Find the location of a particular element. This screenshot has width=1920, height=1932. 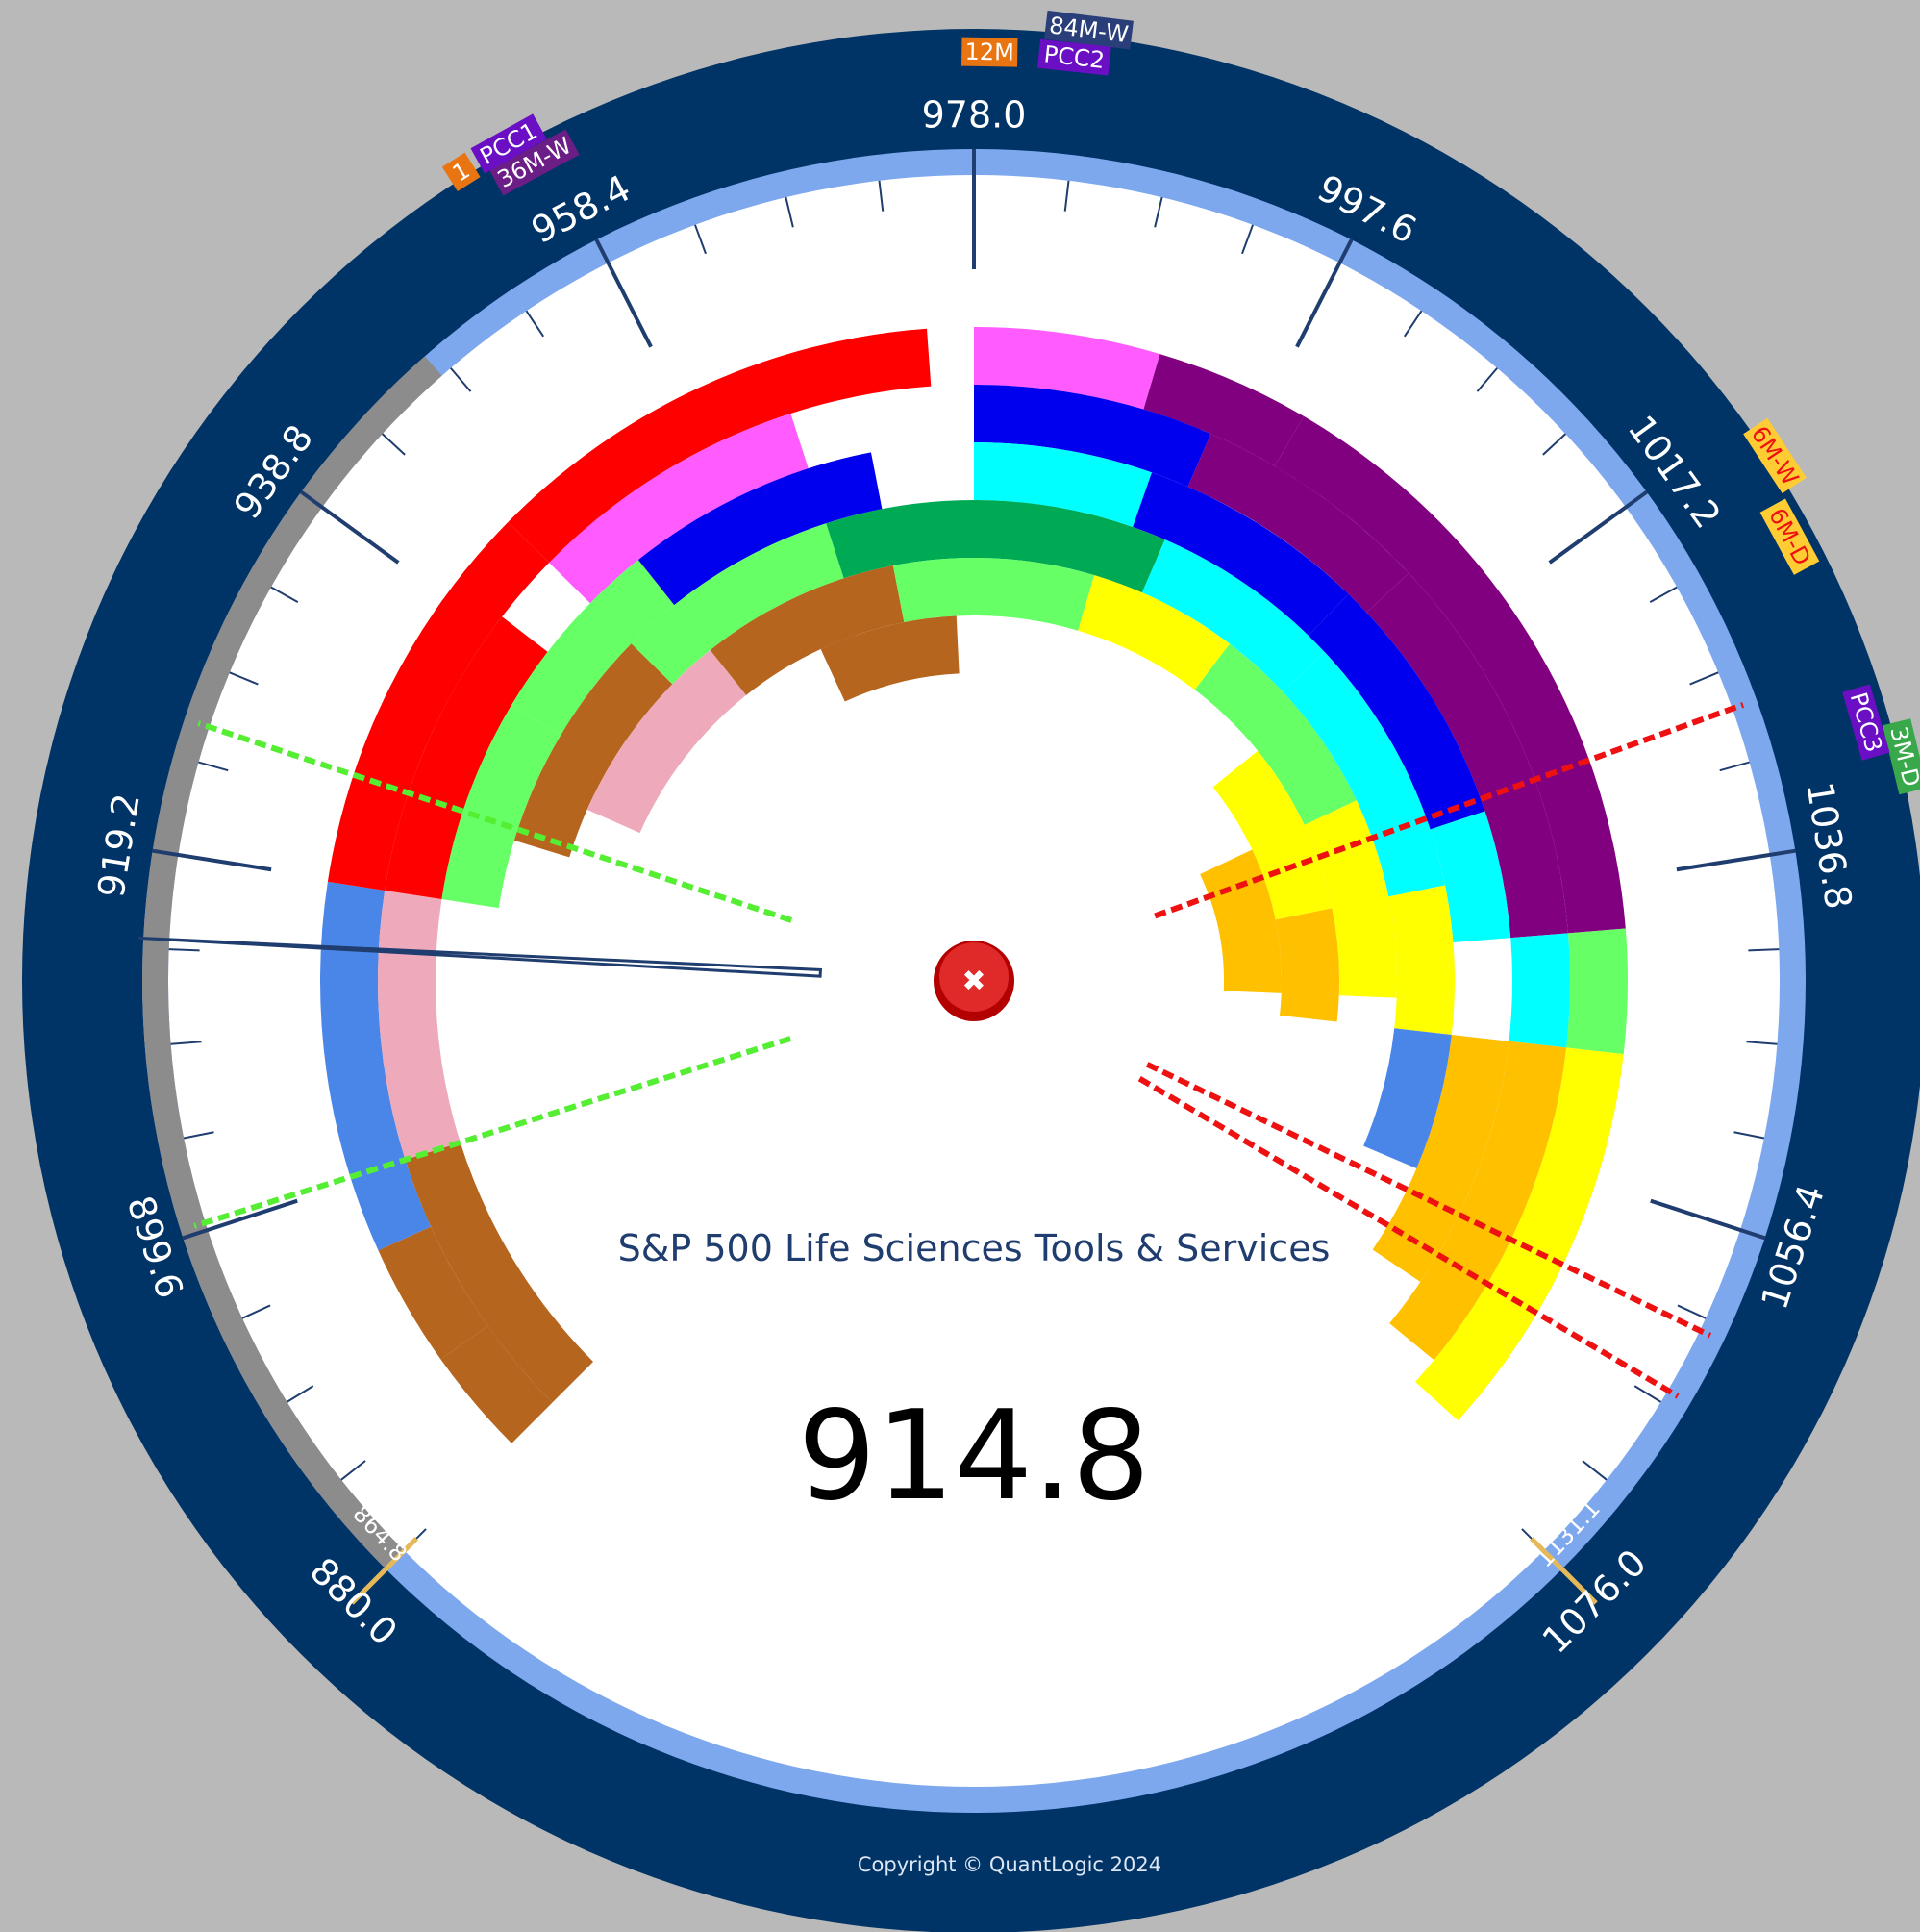

svg-text: 12M is located at coordinates (989, 52).